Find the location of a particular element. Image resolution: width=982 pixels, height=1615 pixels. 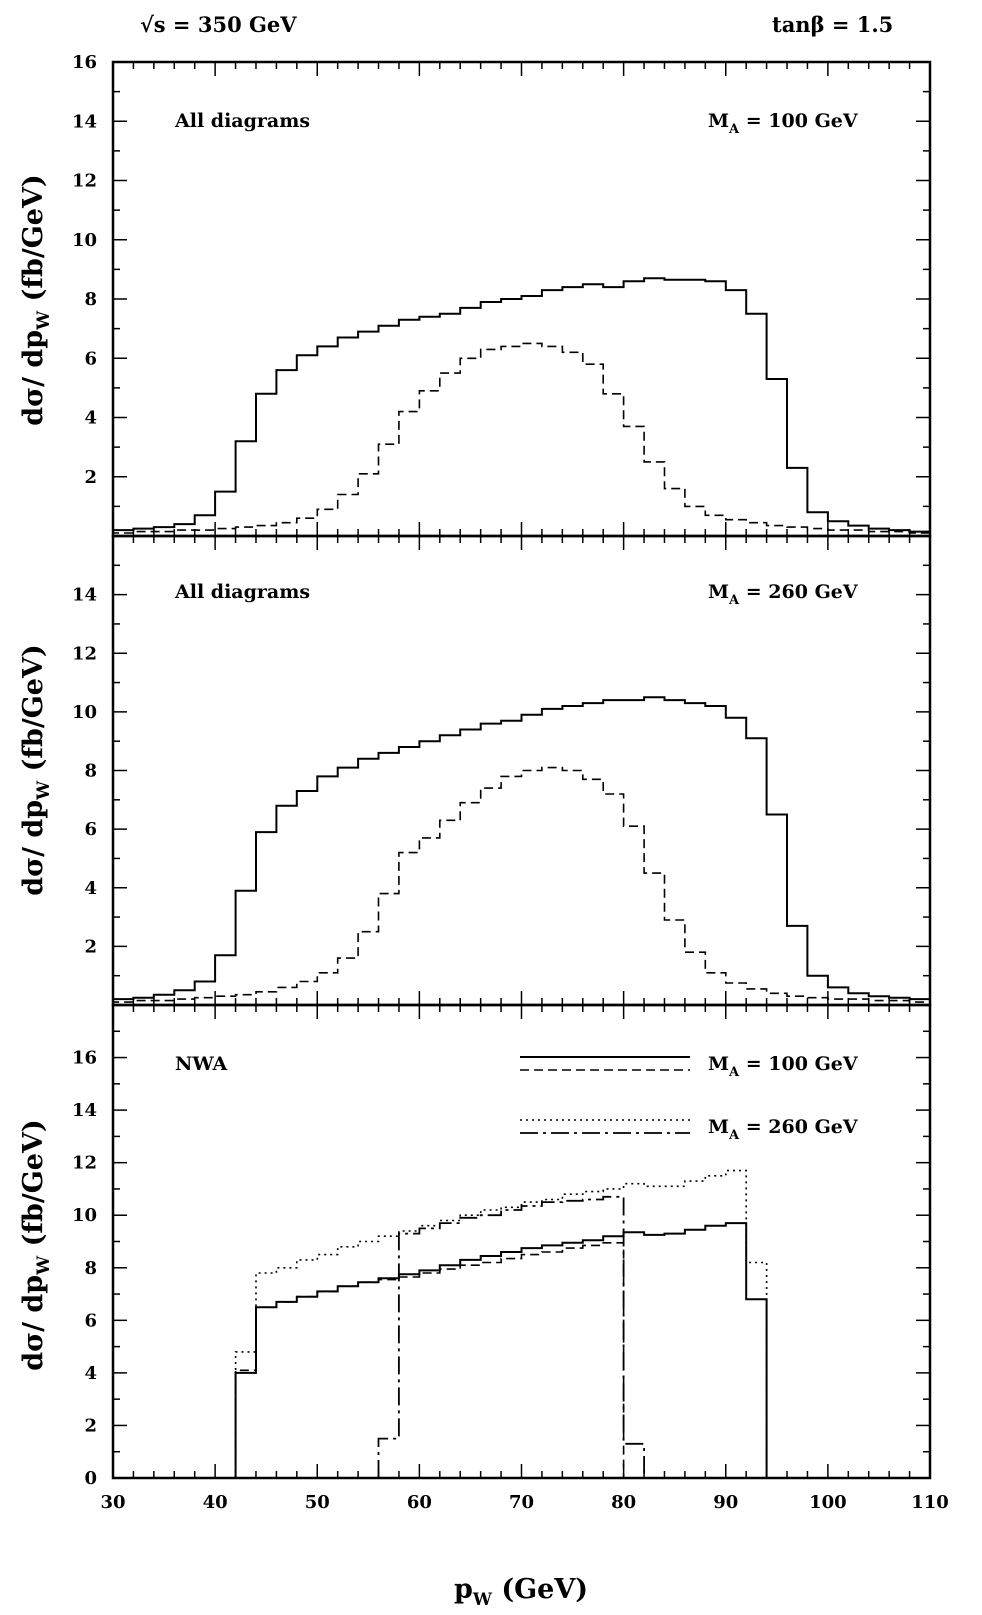

panel2-annotation-left: All diagrams is located at coordinates (242, 592).